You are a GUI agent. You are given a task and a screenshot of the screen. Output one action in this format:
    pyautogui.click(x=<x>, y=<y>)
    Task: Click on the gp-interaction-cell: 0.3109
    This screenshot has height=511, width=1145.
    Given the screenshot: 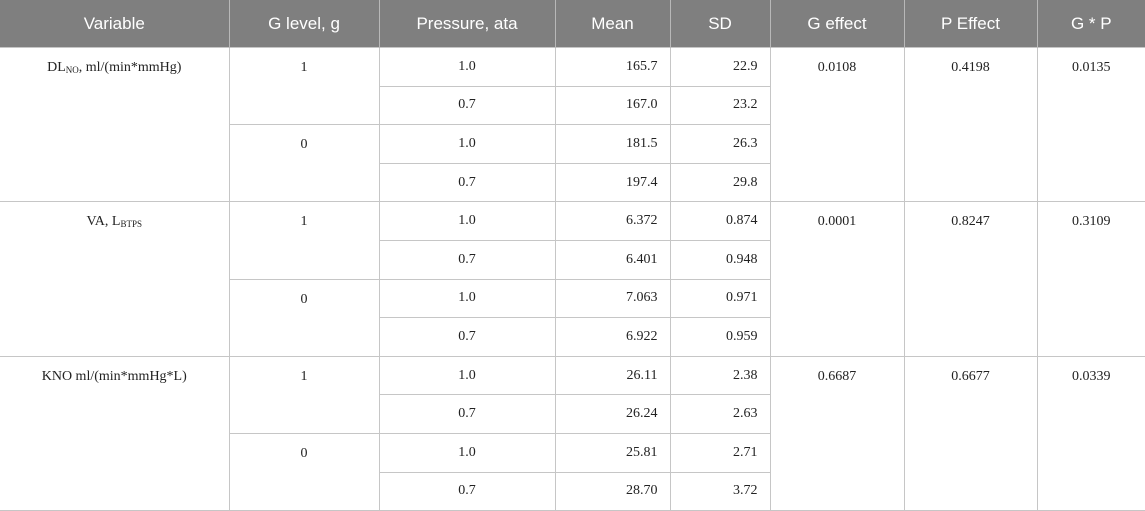 What is the action you would take?
    pyautogui.click(x=1090, y=279)
    